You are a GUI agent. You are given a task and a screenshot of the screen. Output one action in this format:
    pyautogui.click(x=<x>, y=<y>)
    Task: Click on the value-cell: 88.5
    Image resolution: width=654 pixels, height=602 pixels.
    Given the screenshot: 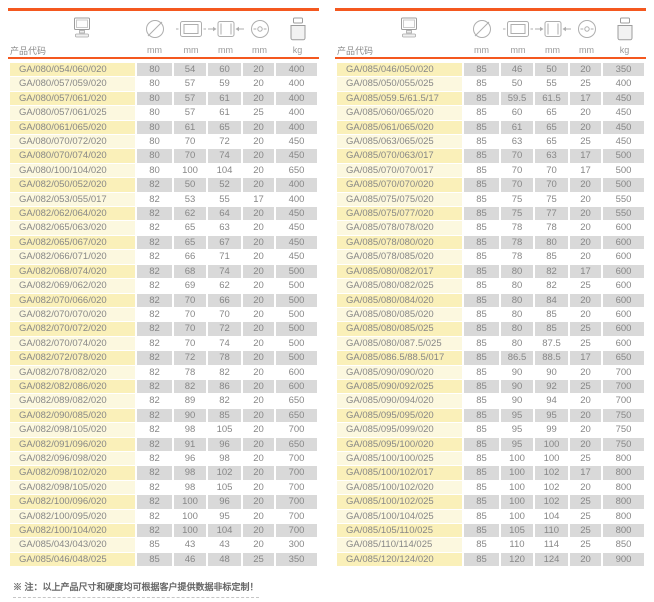 What is the action you would take?
    pyautogui.click(x=551, y=358)
    